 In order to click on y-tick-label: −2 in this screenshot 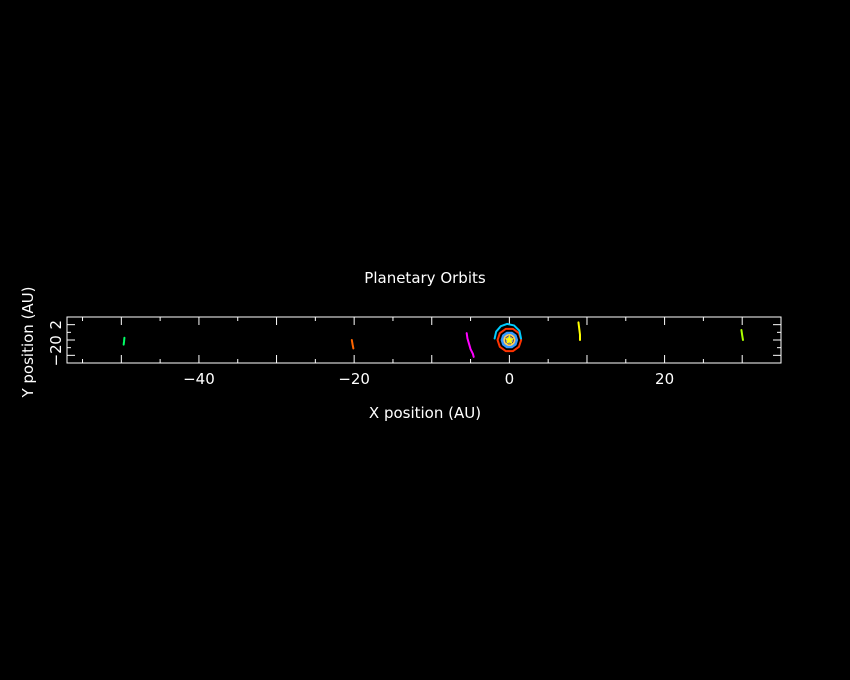, I will do `click(56, 355)`.